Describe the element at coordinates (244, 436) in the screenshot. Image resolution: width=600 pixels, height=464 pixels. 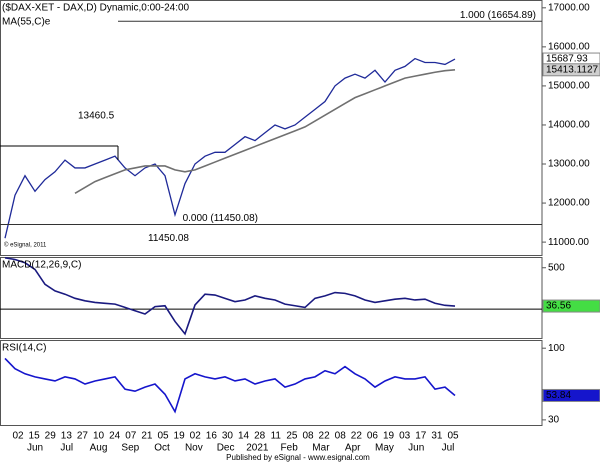
I see `x-tick-label: 14` at that location.